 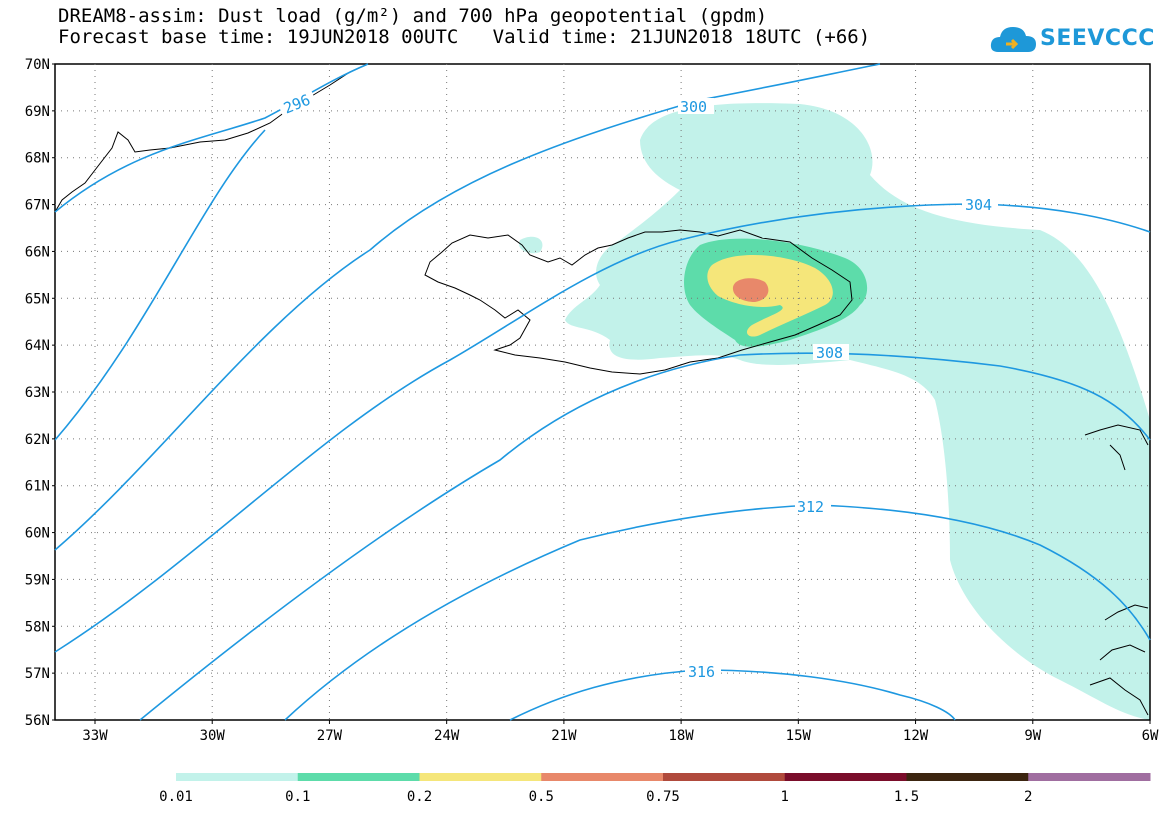 I want to click on colorbar-label: 0.1, so click(x=297, y=797).